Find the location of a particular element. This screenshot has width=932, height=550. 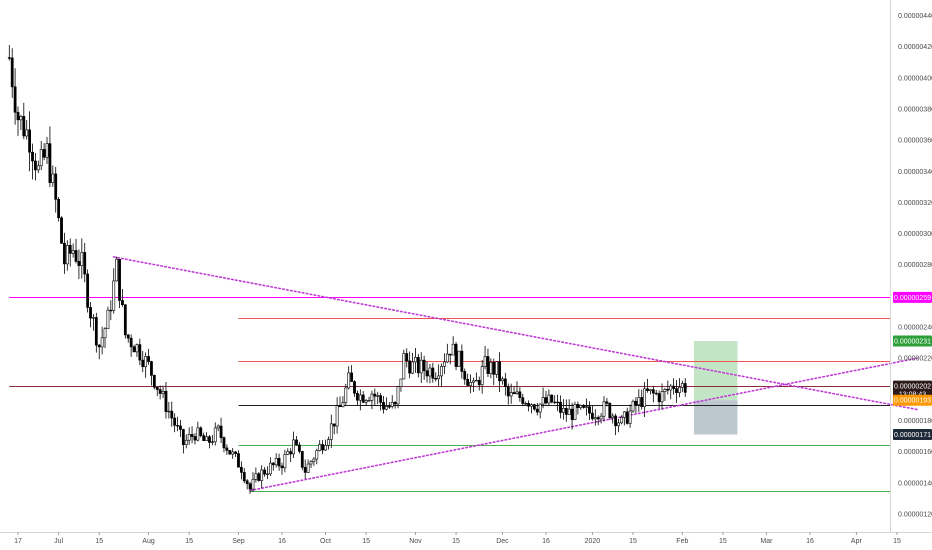

time-tick-label: Mar is located at coordinates (766, 541).